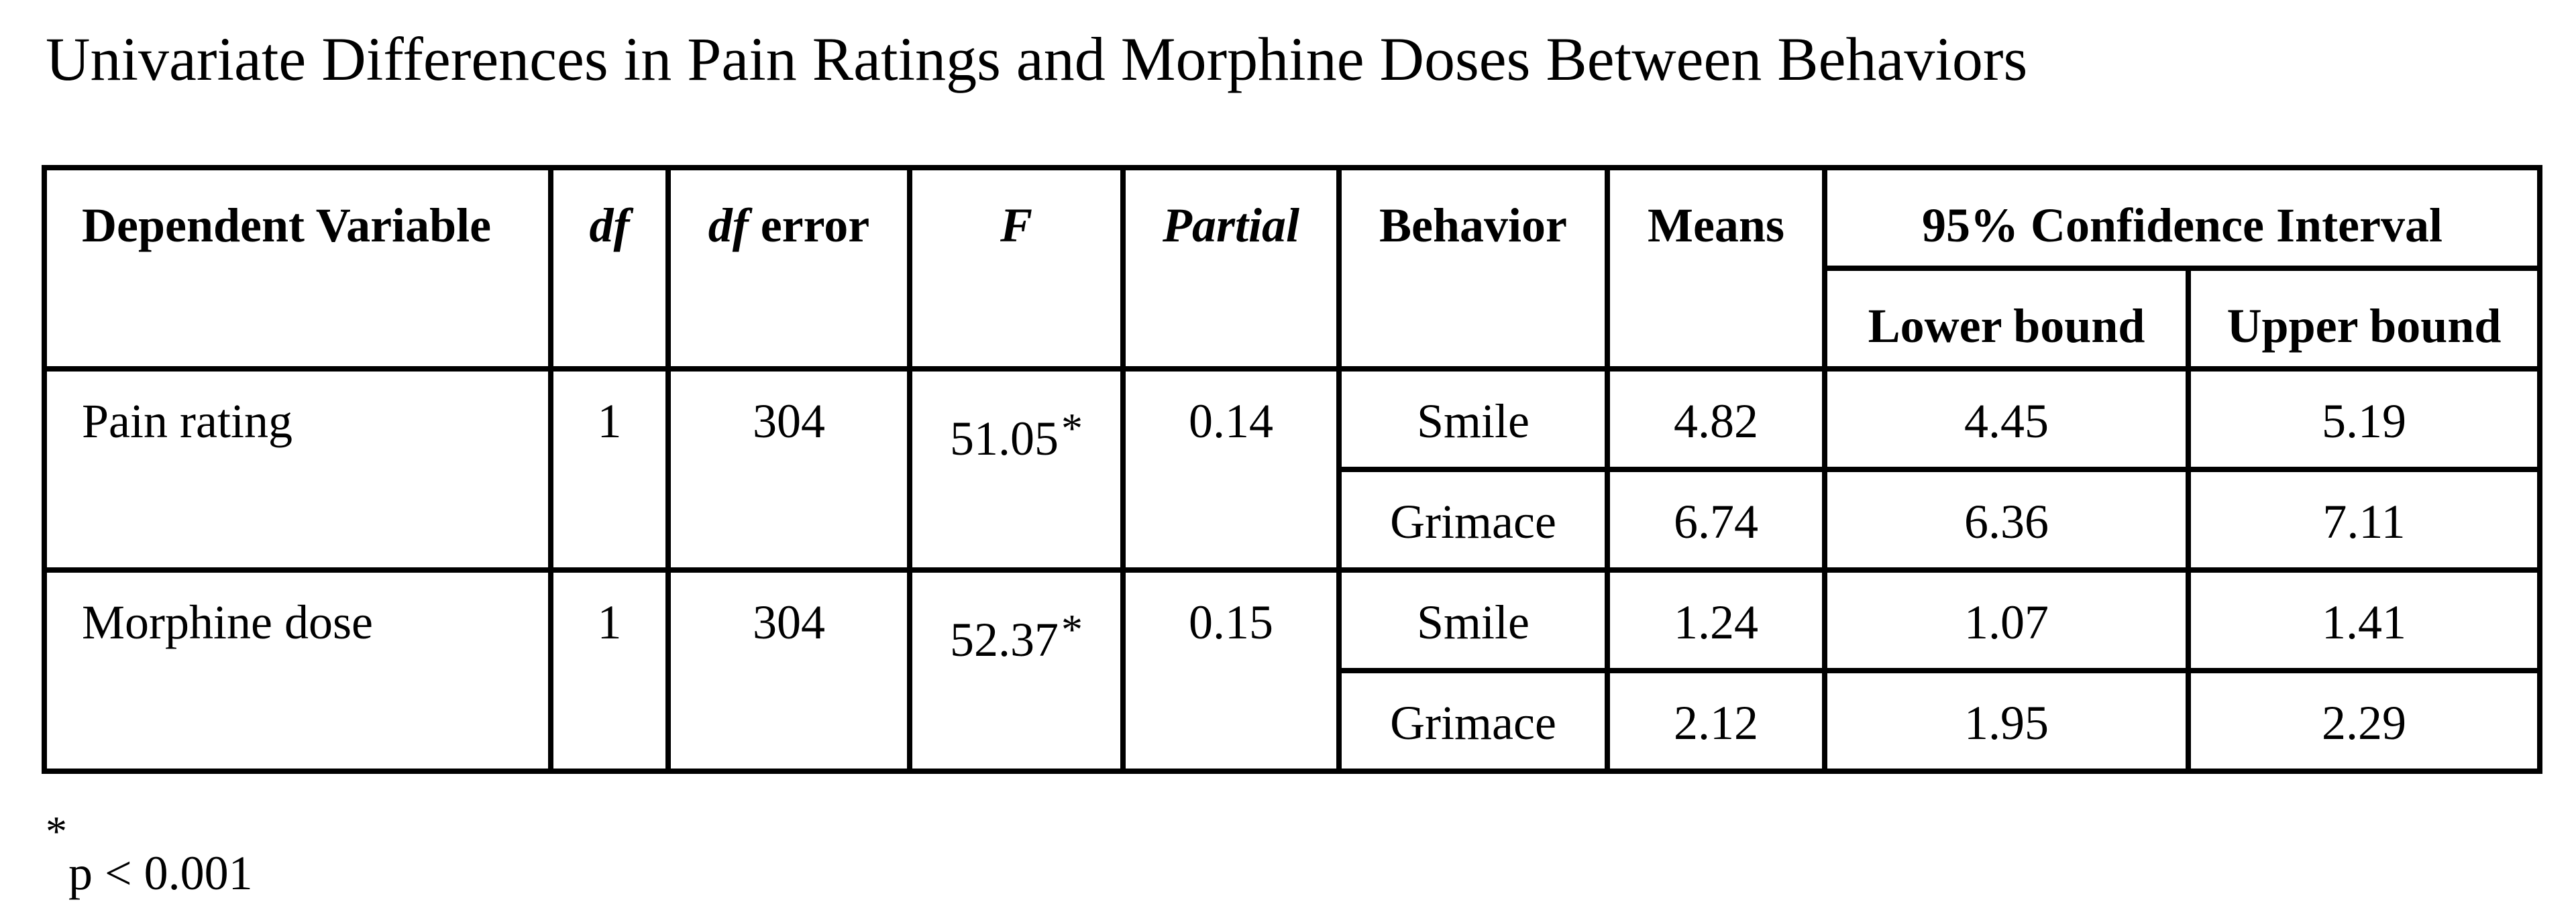  Describe the element at coordinates (2006, 319) in the screenshot. I see `header-lower-bound: Lower bound` at that location.